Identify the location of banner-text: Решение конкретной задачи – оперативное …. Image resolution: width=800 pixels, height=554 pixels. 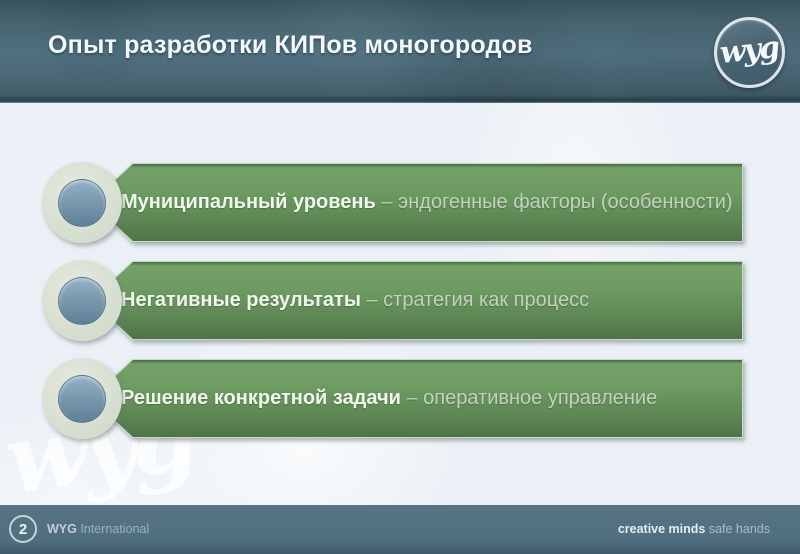
(389, 398).